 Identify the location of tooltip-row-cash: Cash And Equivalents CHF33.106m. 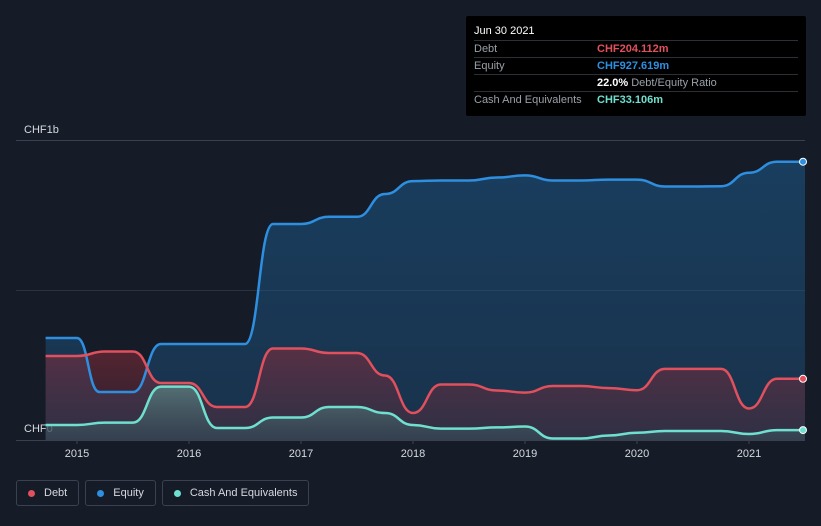
(636, 100).